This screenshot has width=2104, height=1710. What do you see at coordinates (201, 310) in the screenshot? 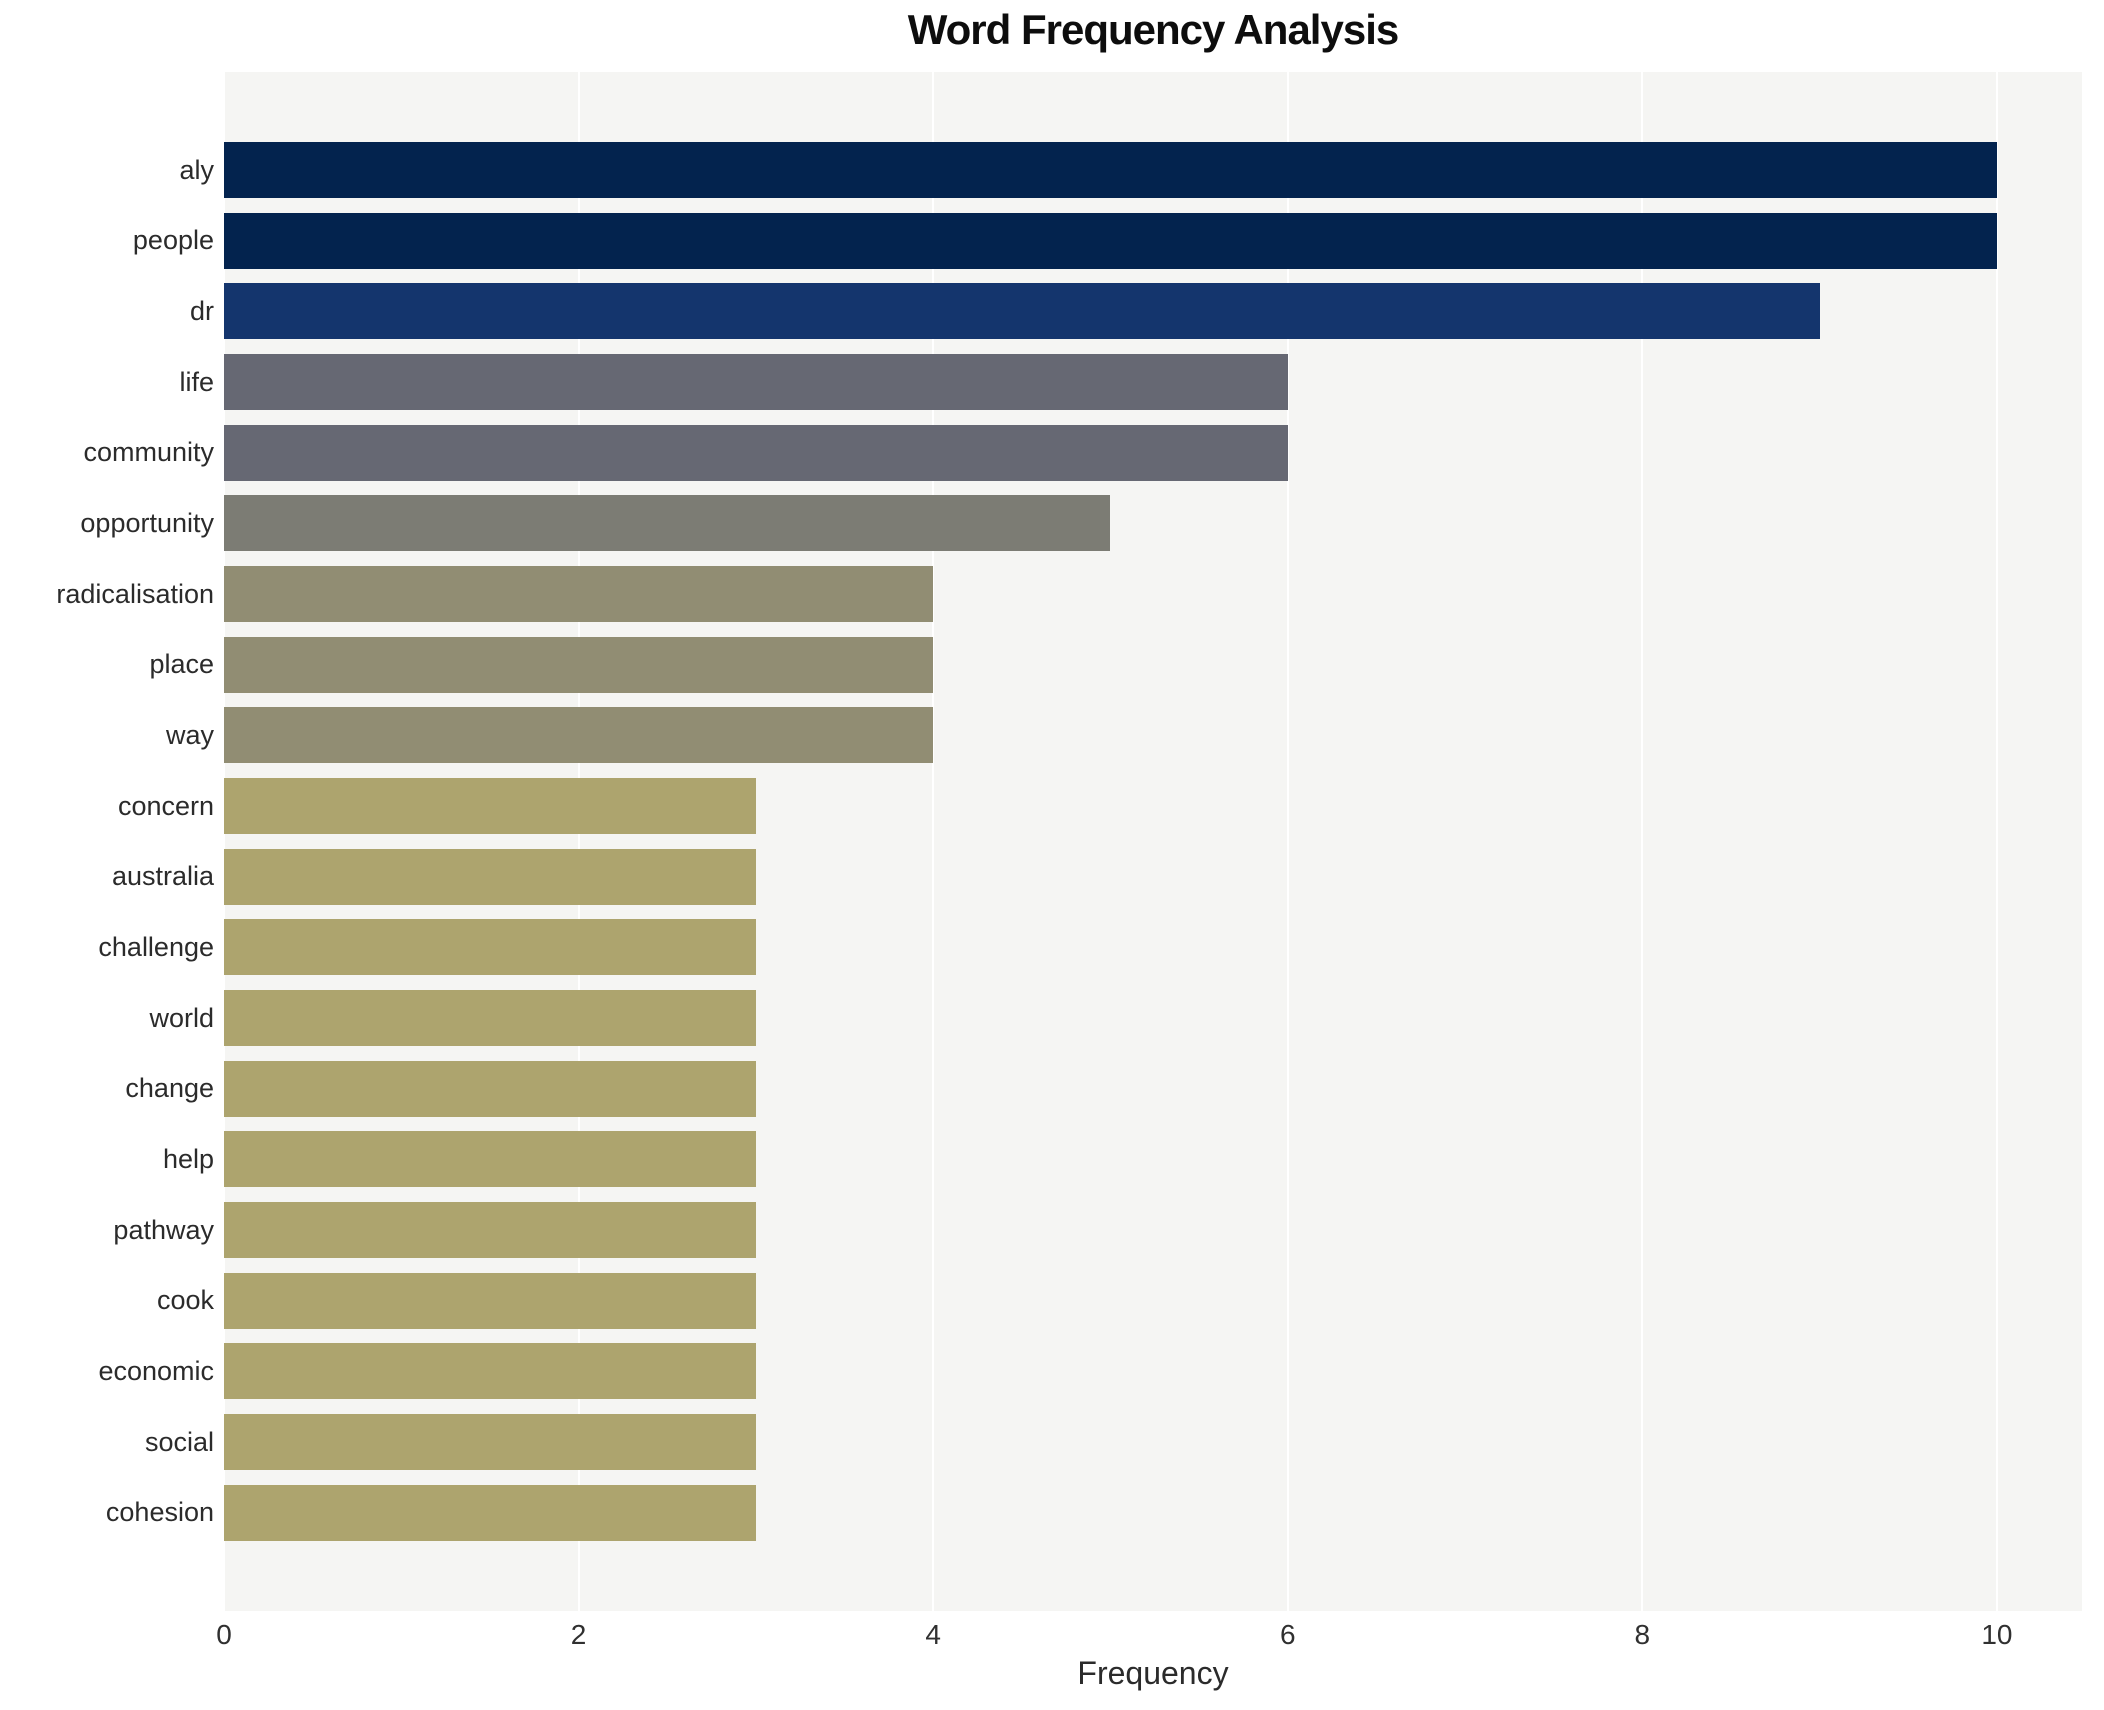
I see `category-label: dr` at bounding box center [201, 310].